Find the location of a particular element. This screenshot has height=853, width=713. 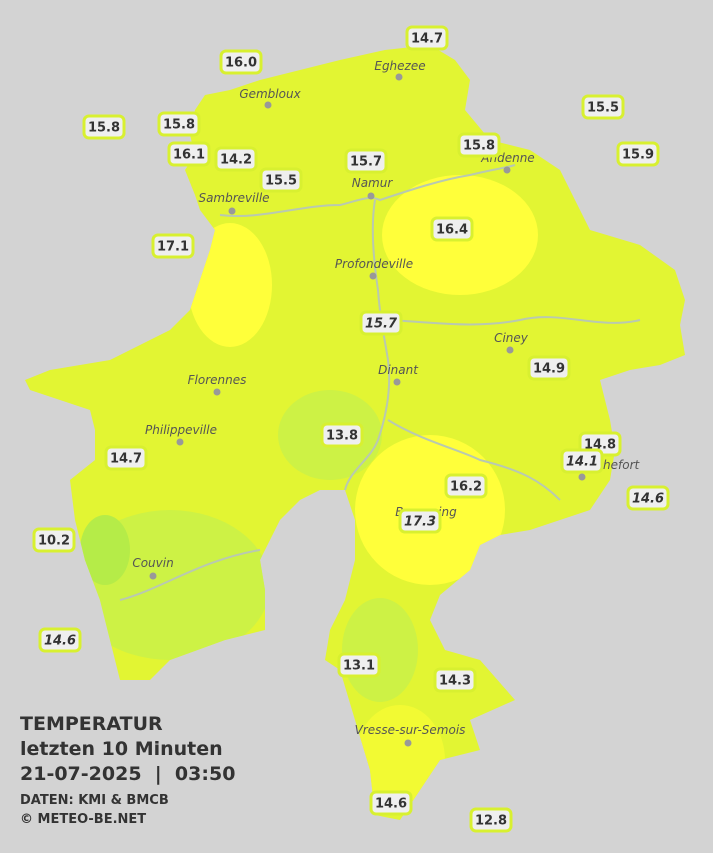

town-label: Ciney is located at coordinates (511, 338).